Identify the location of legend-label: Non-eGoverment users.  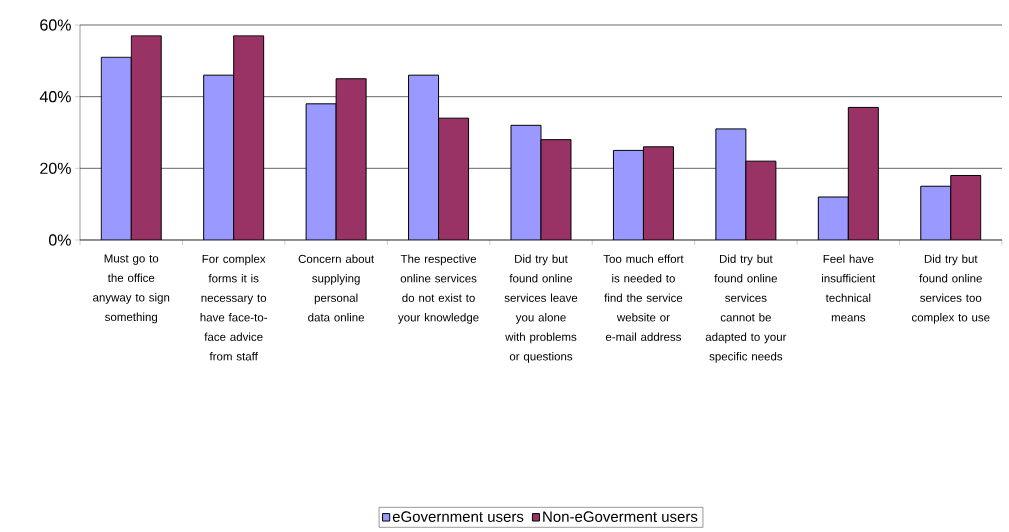
(620, 516).